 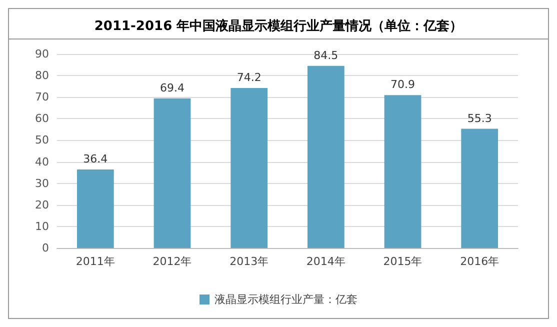 What do you see at coordinates (278, 26) in the screenshot?
I see `chart-title: 2011-2016 年中国液晶显示模组行业产量情况（单位：亿套）` at bounding box center [278, 26].